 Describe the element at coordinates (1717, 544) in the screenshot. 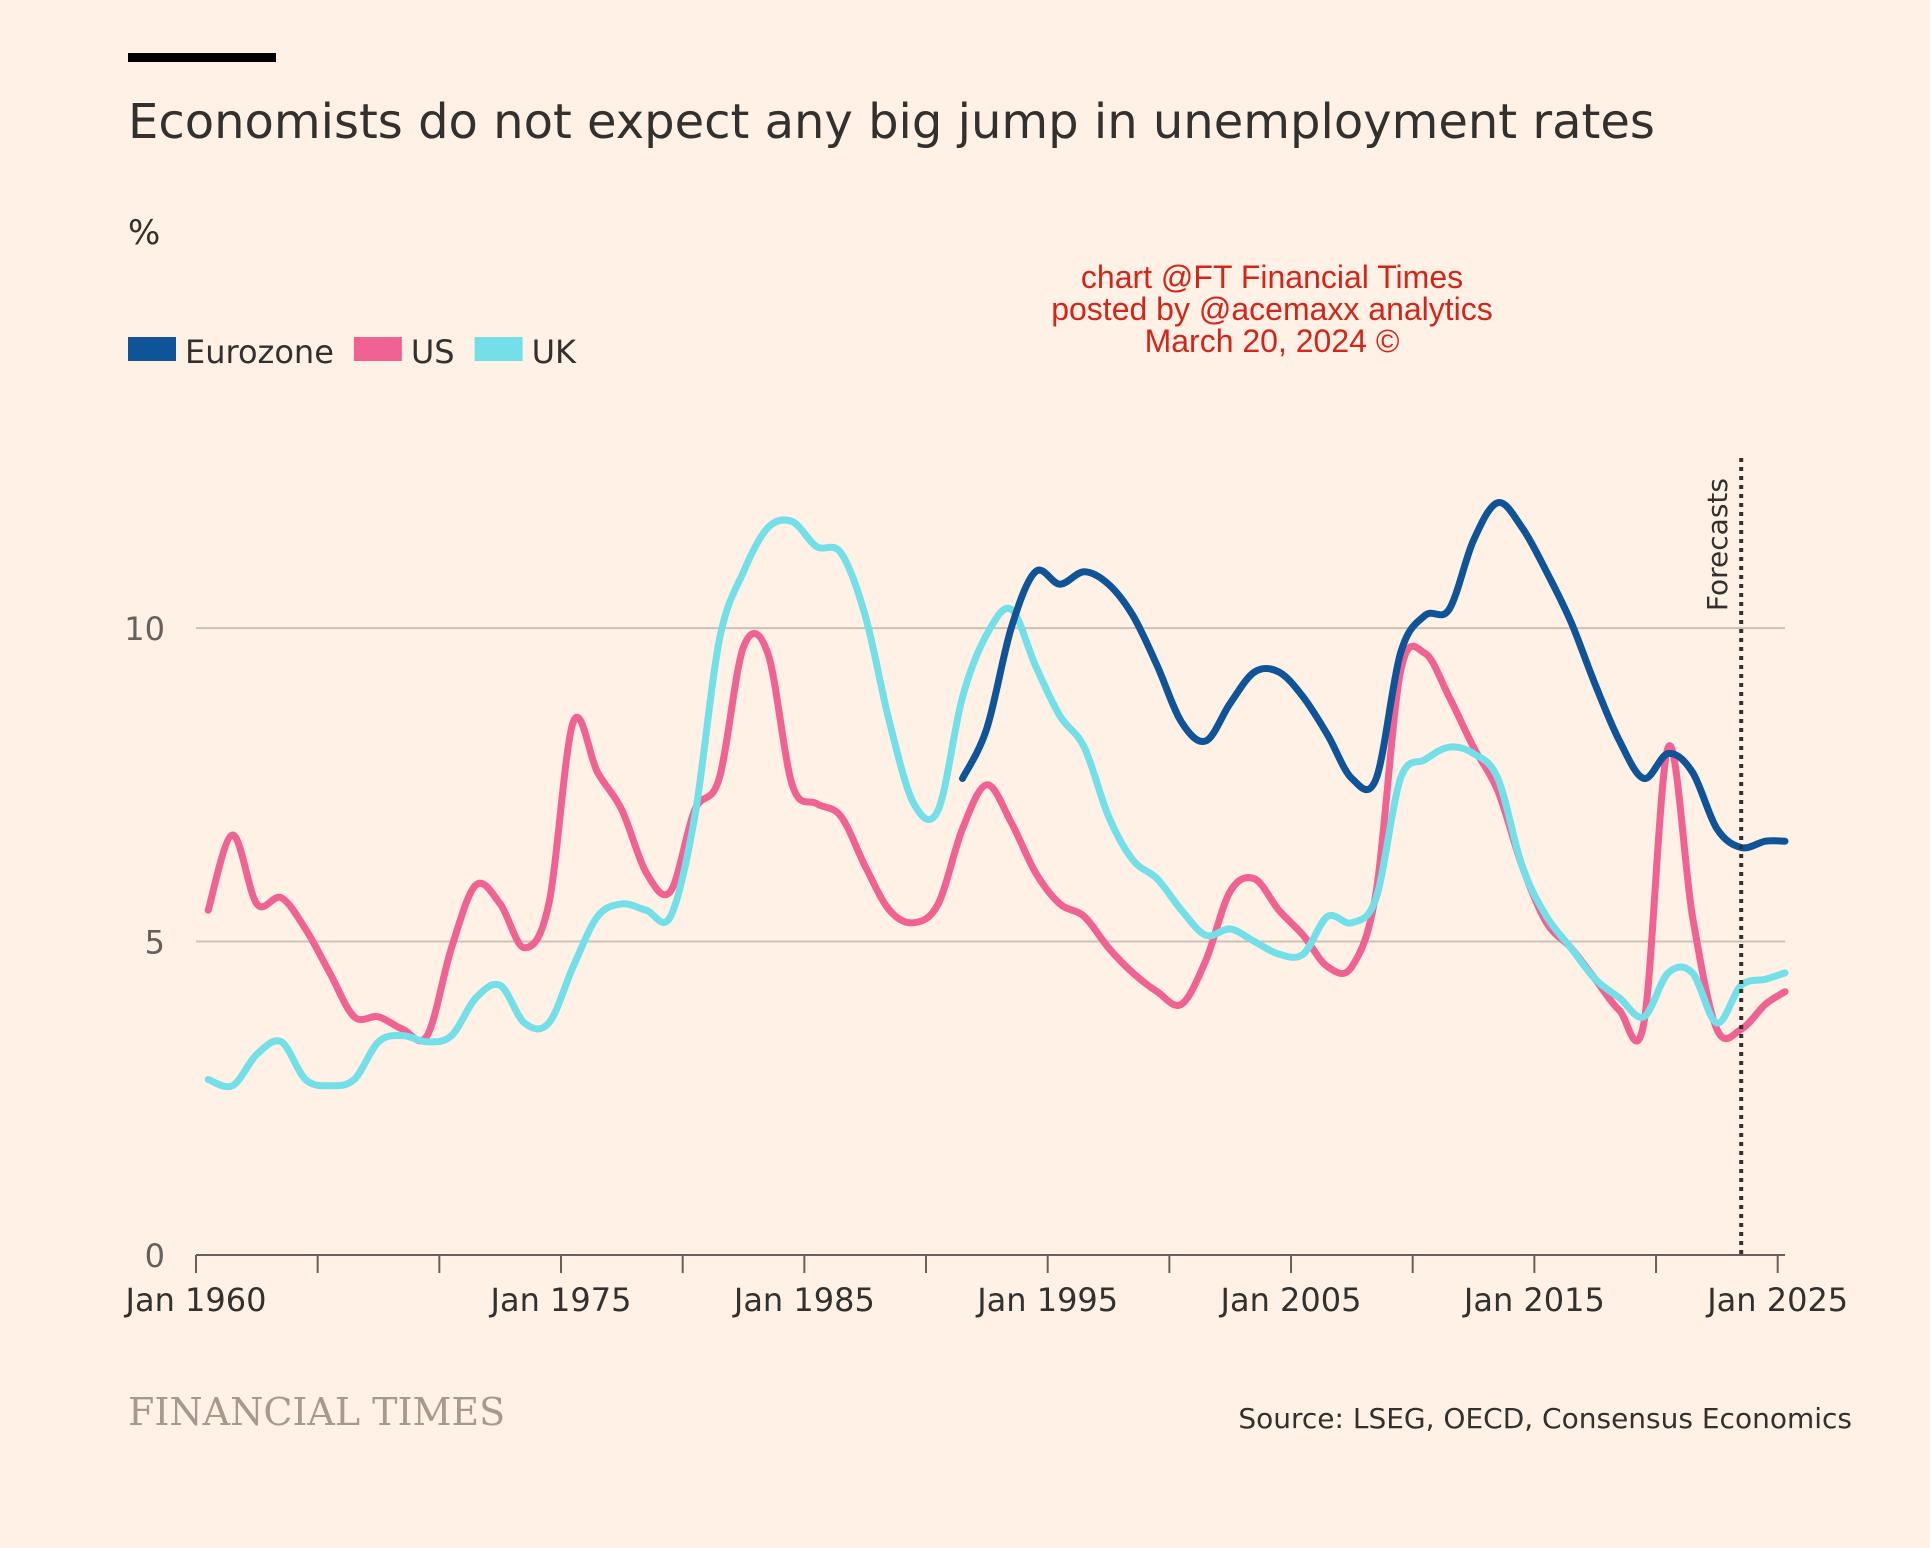

I see `forecast-label: Forecasts` at that location.